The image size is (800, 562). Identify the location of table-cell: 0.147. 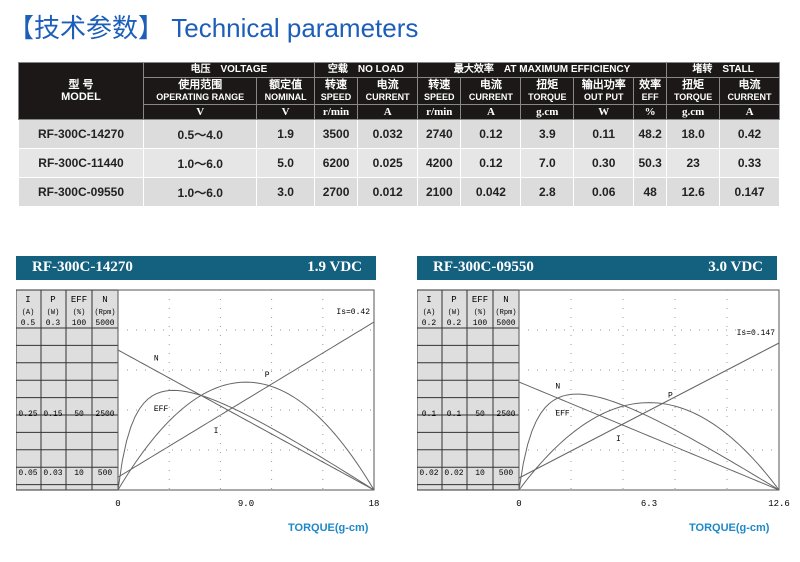
(749, 192).